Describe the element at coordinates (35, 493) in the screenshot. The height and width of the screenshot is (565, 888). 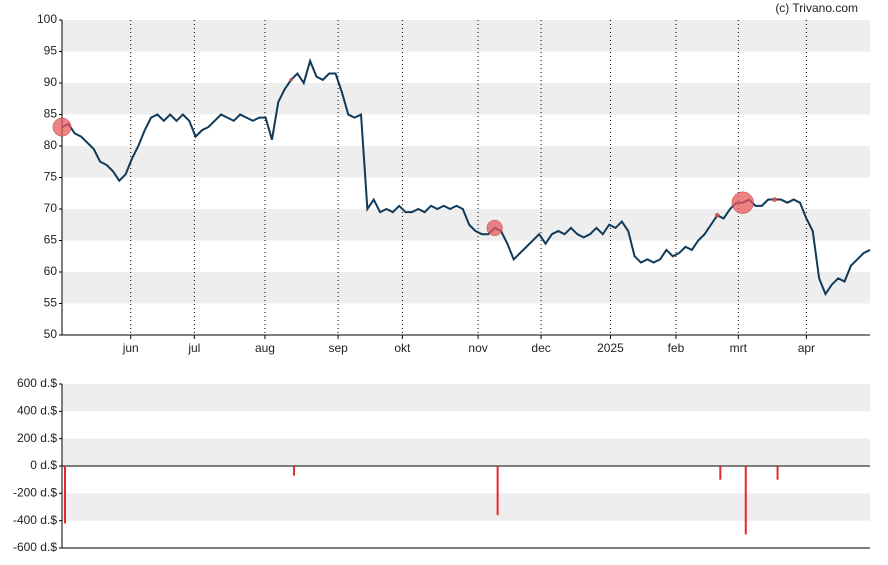
I see `y-tick-label: -200 d.$` at that location.